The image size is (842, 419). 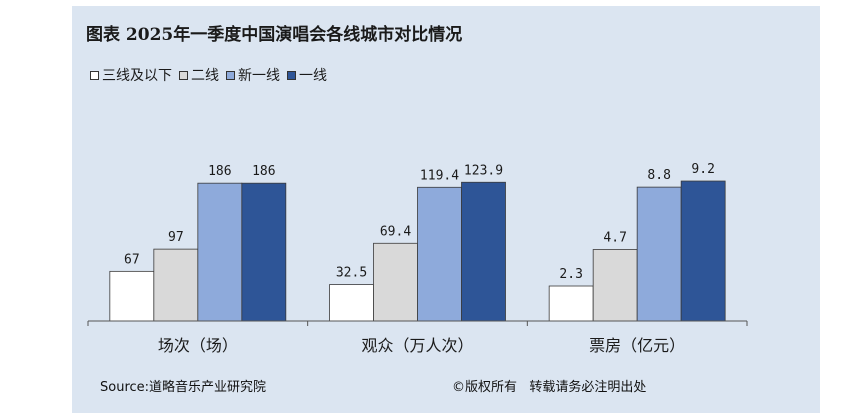 I want to click on category-label-1: 观众（万人次）, so click(x=417, y=345).